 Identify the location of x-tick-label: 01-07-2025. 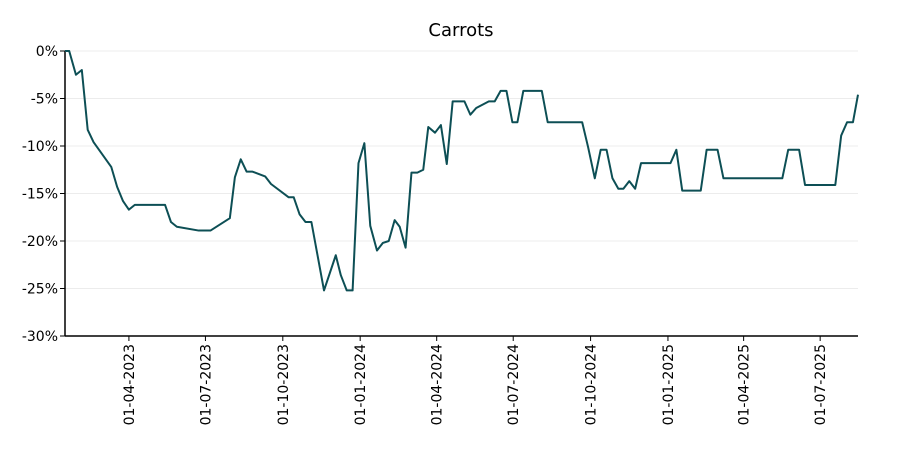
(821, 384).